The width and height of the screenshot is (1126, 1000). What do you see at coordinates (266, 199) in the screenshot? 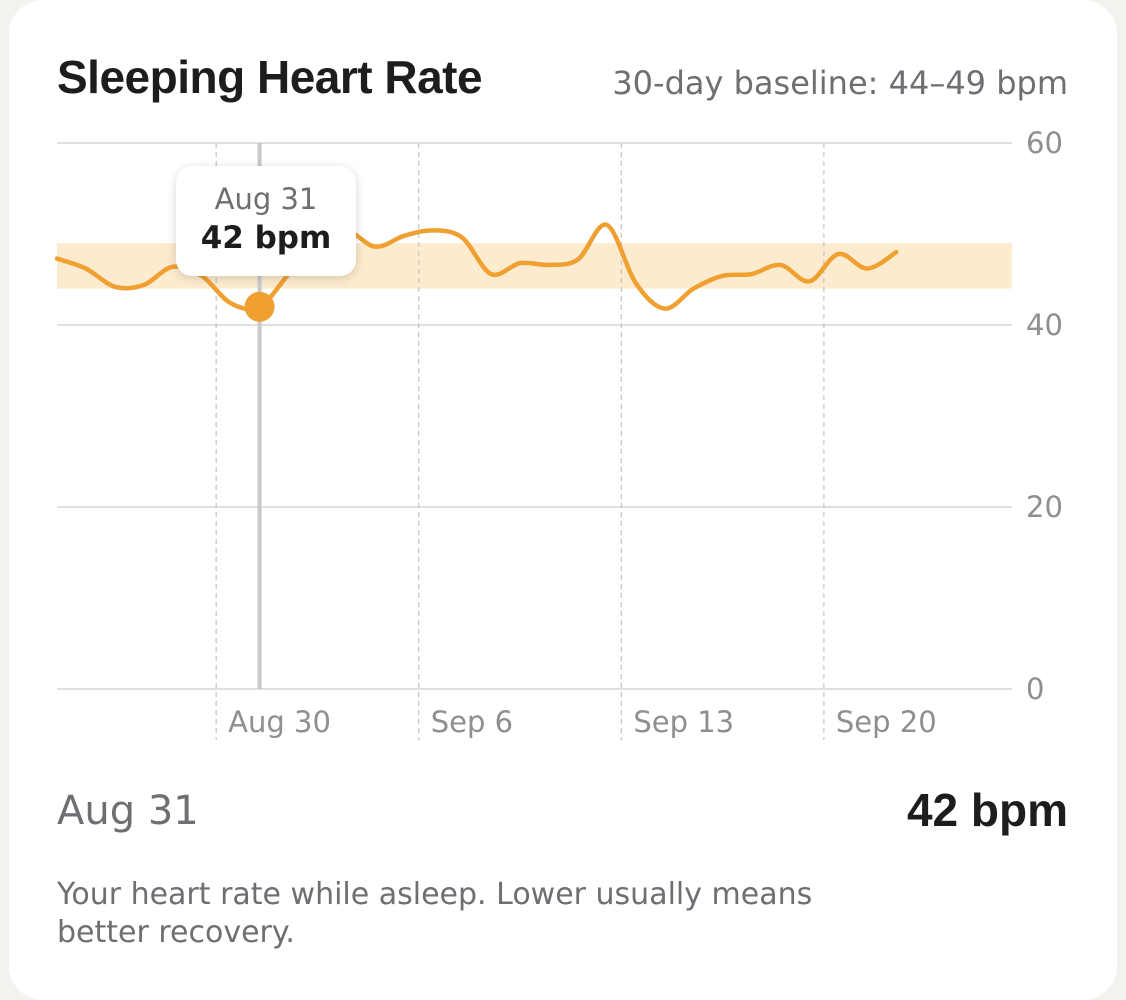
I see `tooltip-date: Aug 31` at bounding box center [266, 199].